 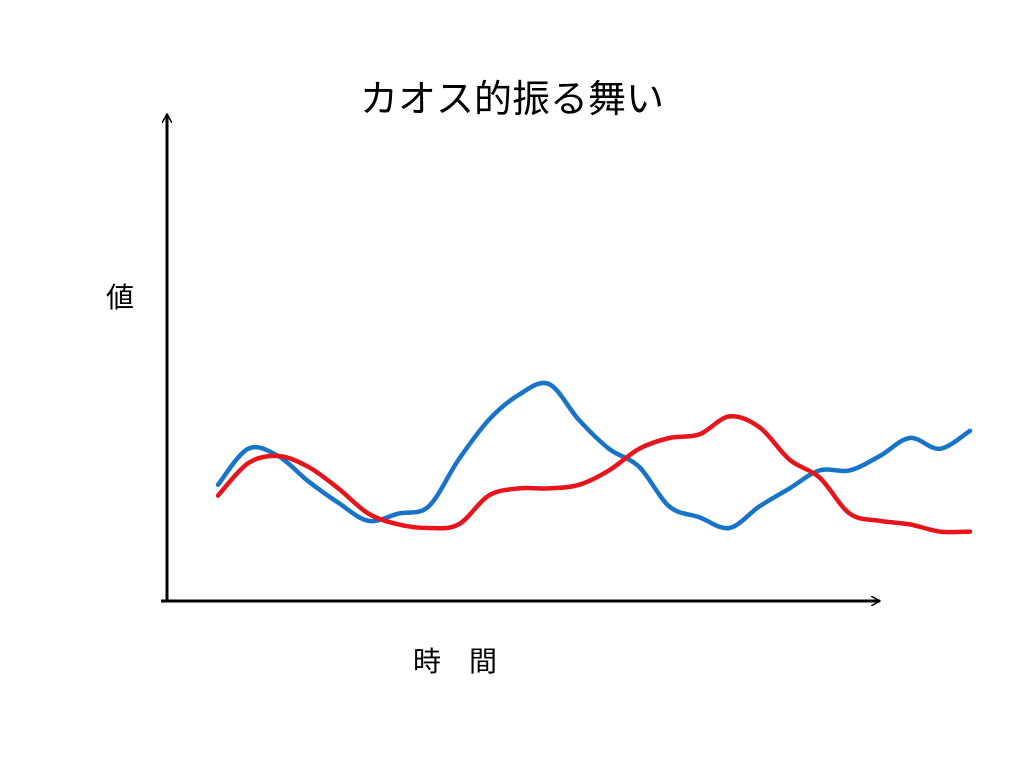 I want to click on series-layer, so click(x=594, y=457).